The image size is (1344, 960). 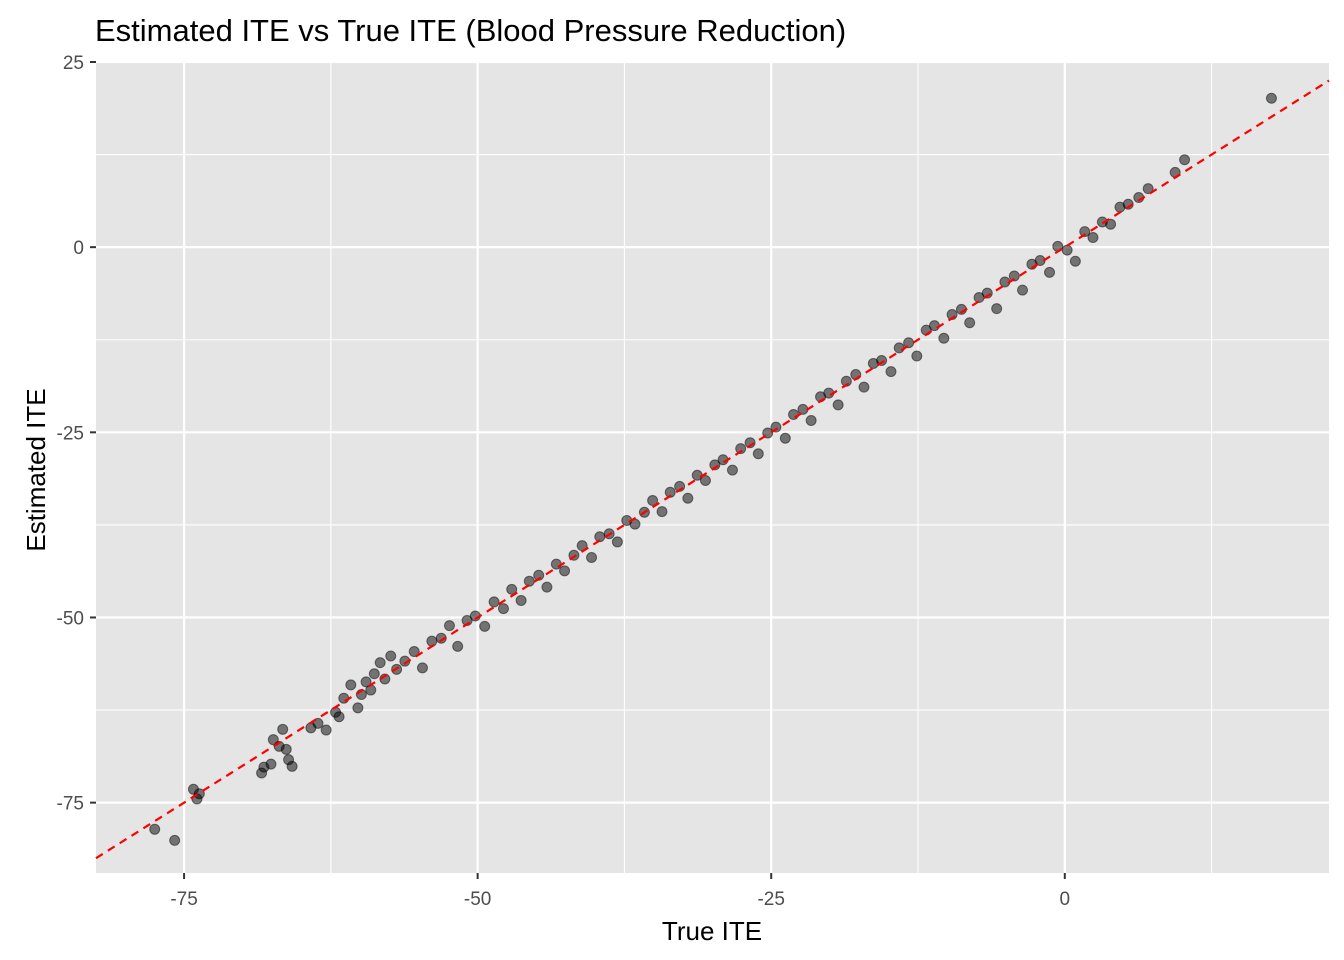 What do you see at coordinates (712, 931) in the screenshot?
I see `x-axis-title: True ITE` at bounding box center [712, 931].